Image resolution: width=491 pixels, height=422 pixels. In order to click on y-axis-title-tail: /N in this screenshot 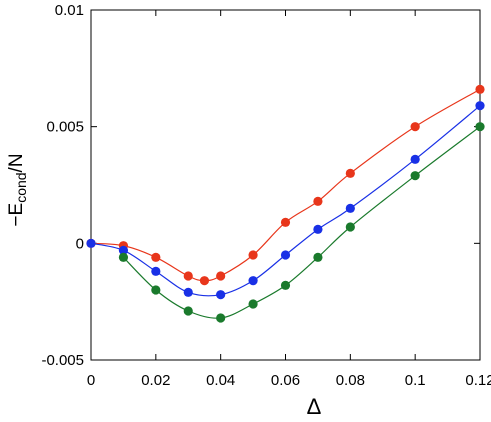, I will do `click(16, 162)`.